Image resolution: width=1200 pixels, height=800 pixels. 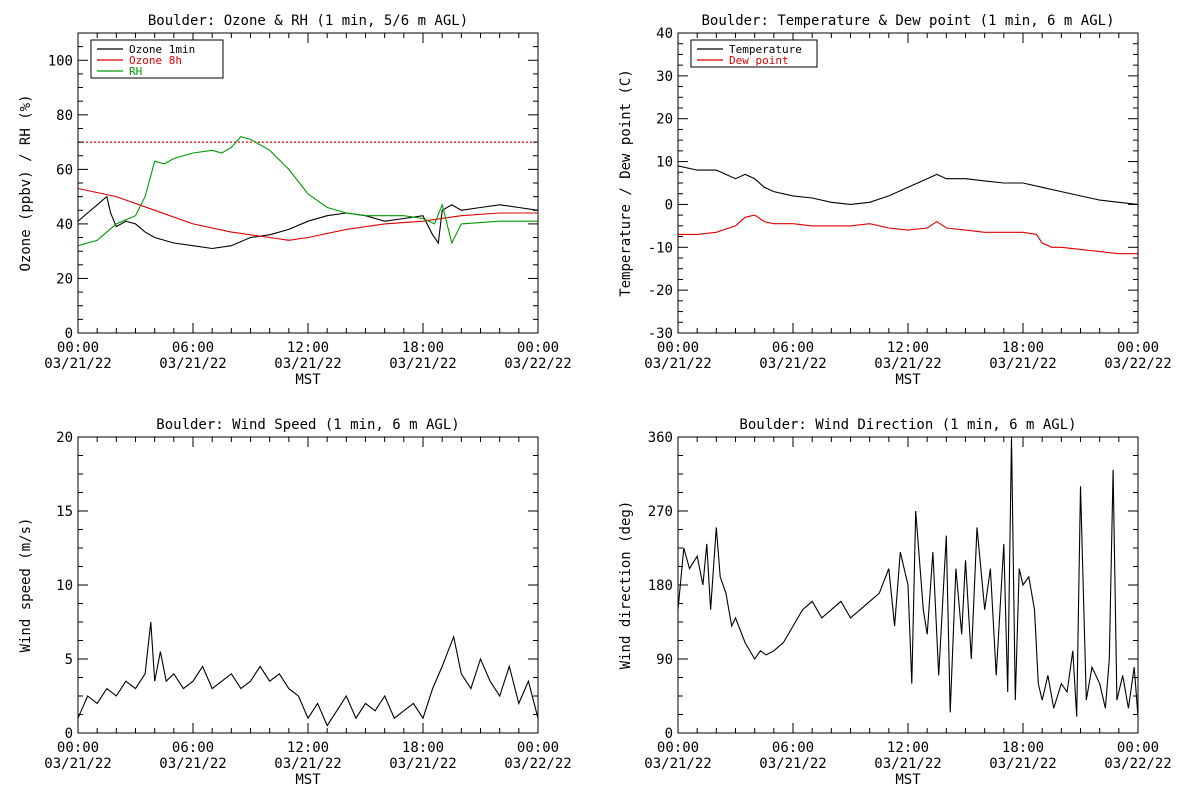 I want to click on chart-title: Boulder: Wind Speed (1 min, 6 m AGL), so click(x=307, y=425).